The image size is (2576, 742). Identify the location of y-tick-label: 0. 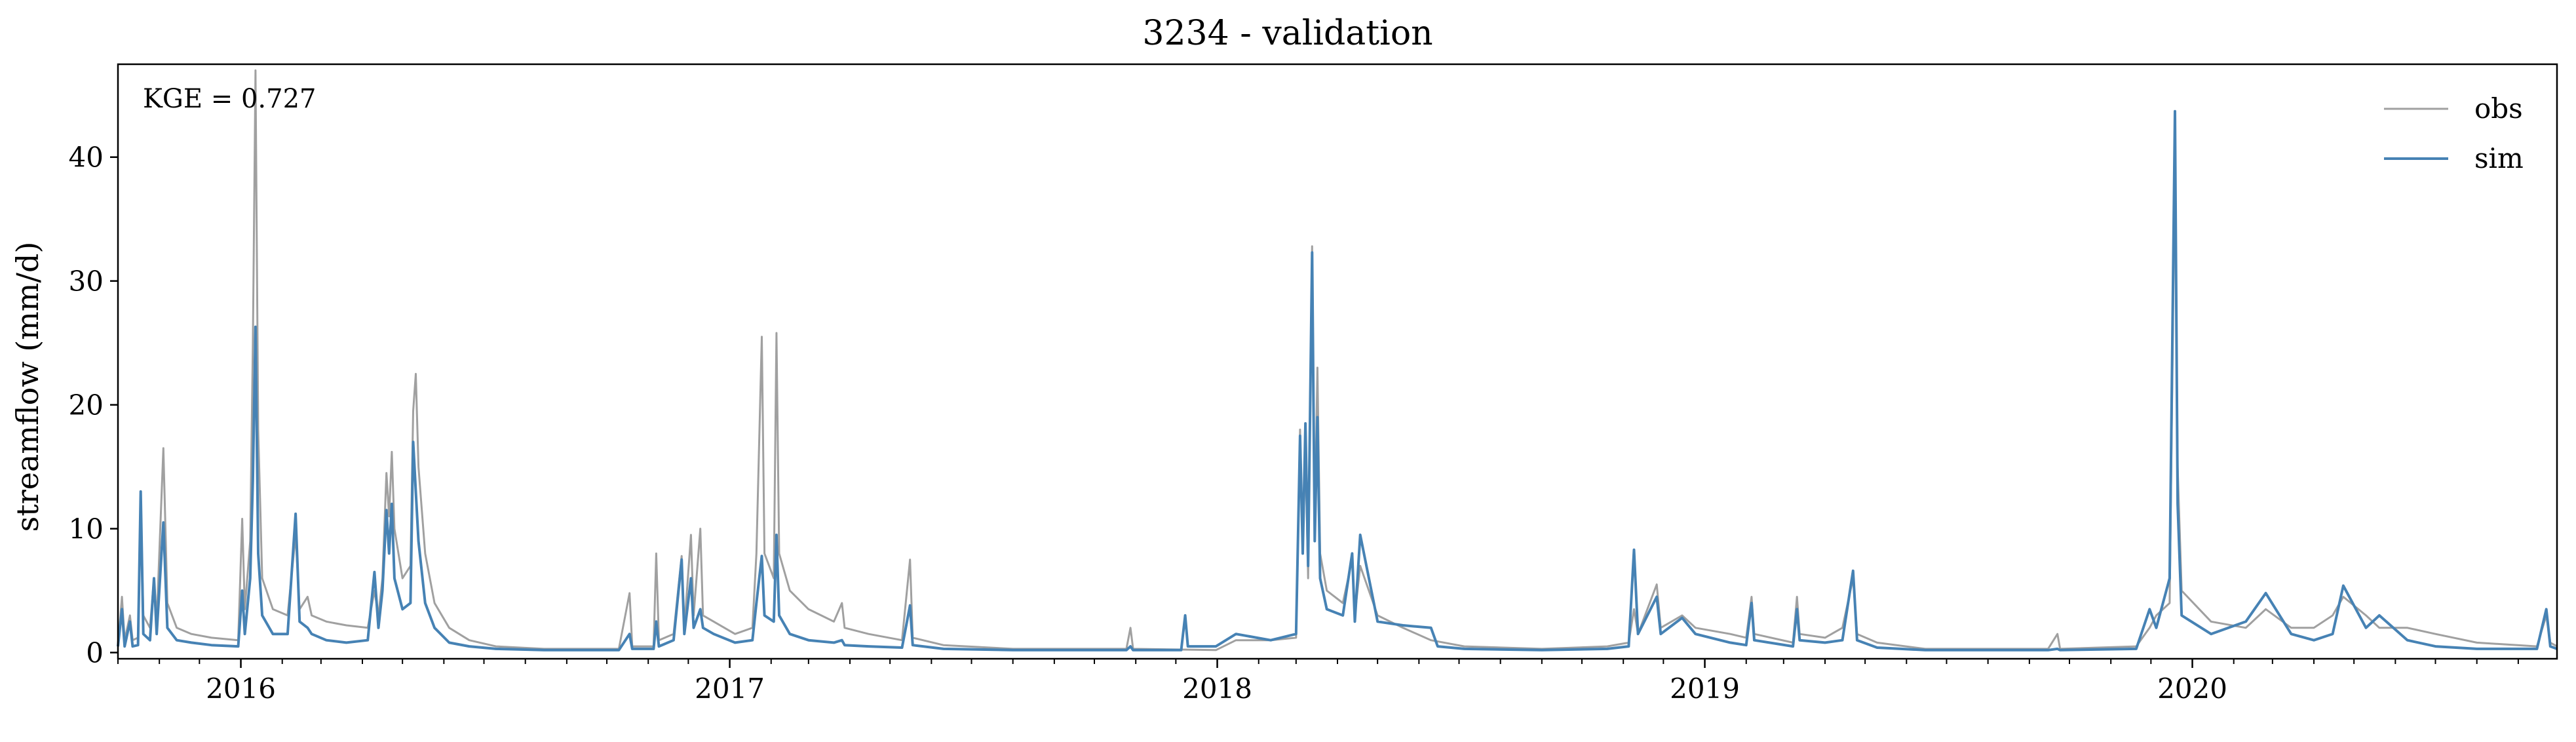
(95, 653).